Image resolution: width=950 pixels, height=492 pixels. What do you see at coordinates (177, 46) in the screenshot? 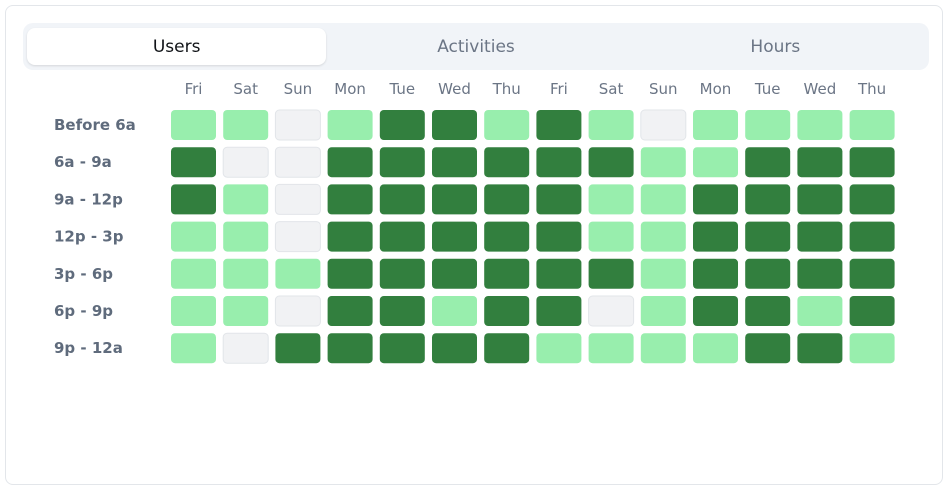
I see `tab-users: Users` at bounding box center [177, 46].